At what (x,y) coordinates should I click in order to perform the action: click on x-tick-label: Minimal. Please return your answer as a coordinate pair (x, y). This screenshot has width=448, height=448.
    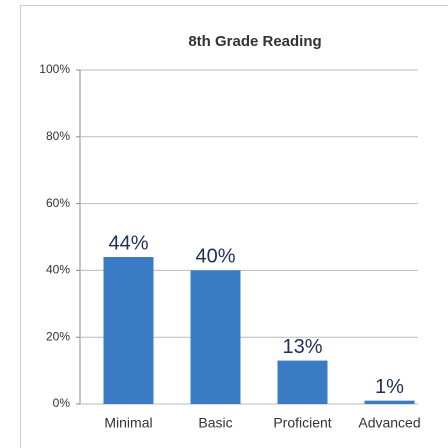
    Looking at the image, I should click on (128, 423).